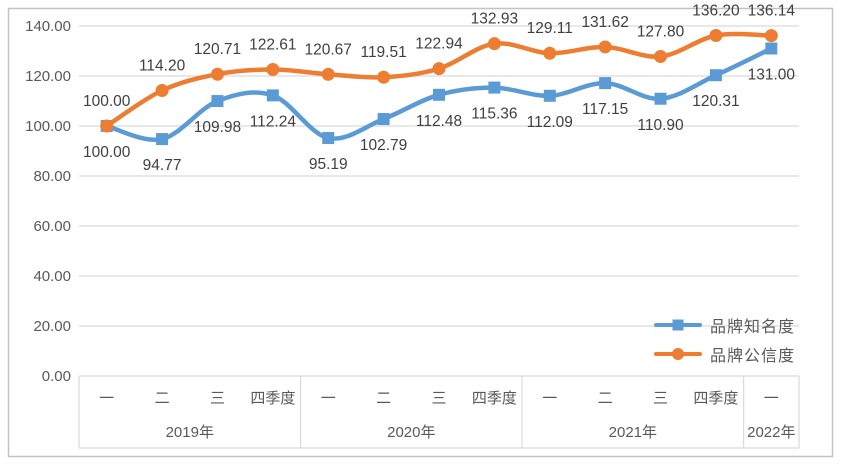  Describe the element at coordinates (716, 11) in the screenshot. I see `data-label: 136.20` at that location.